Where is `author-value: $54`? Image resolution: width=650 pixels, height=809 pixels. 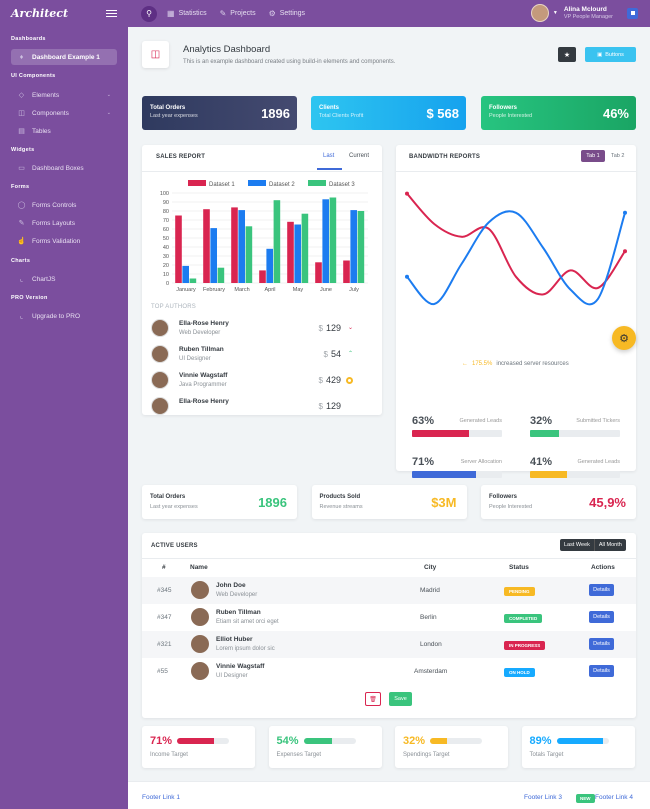 author-value: $54 is located at coordinates (332, 354).